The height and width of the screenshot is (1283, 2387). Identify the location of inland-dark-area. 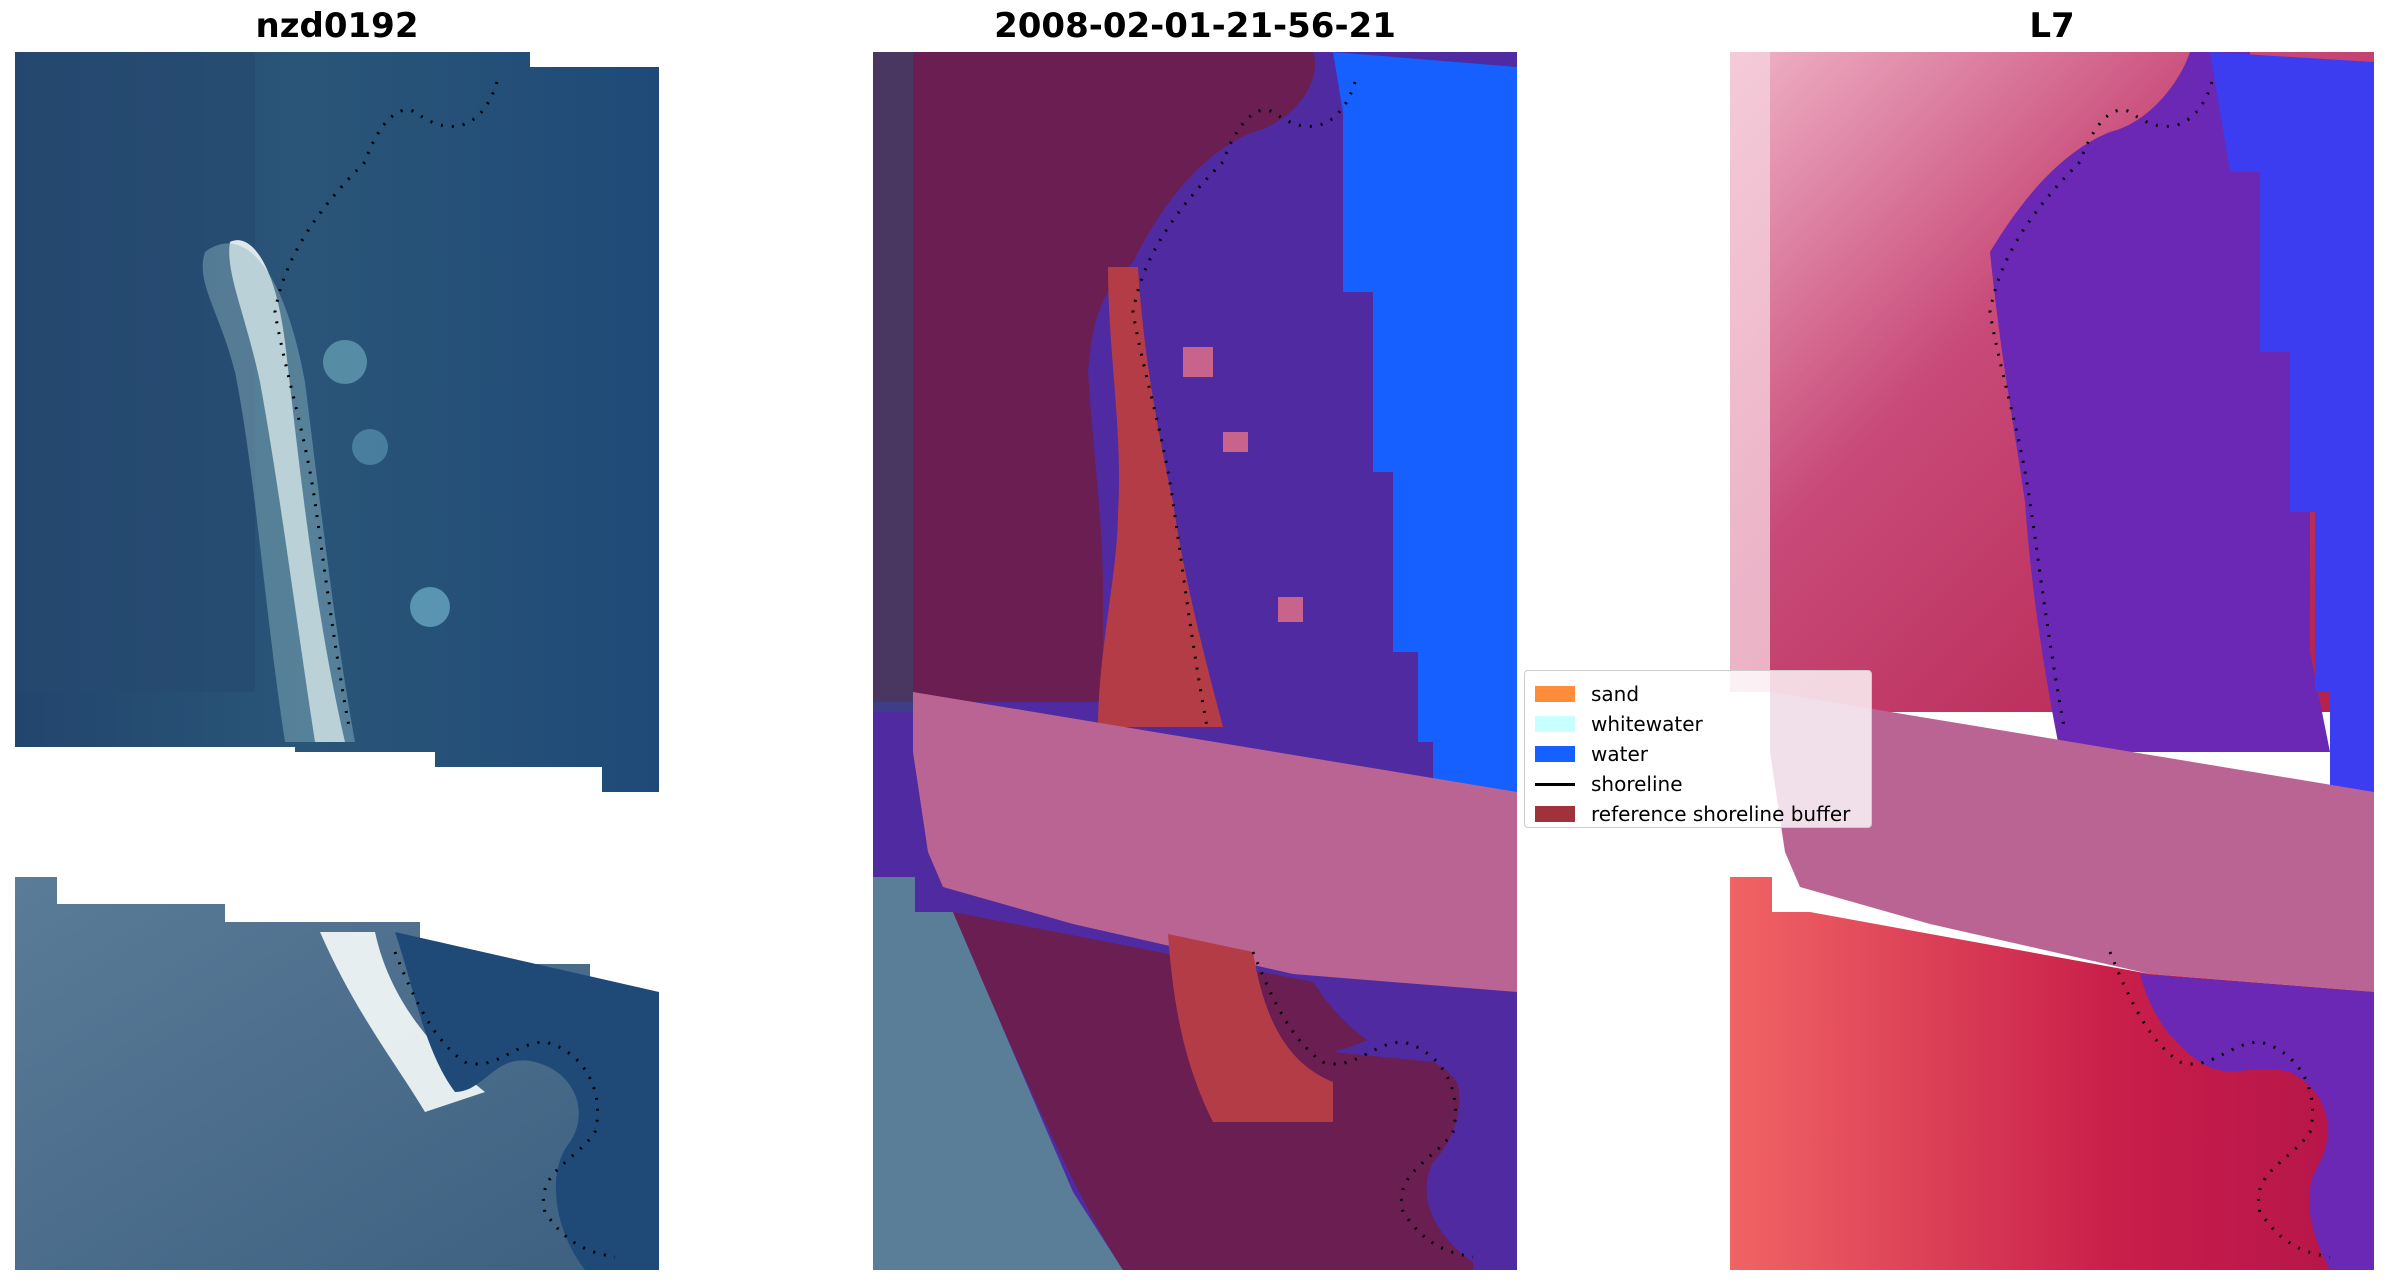
(135, 372).